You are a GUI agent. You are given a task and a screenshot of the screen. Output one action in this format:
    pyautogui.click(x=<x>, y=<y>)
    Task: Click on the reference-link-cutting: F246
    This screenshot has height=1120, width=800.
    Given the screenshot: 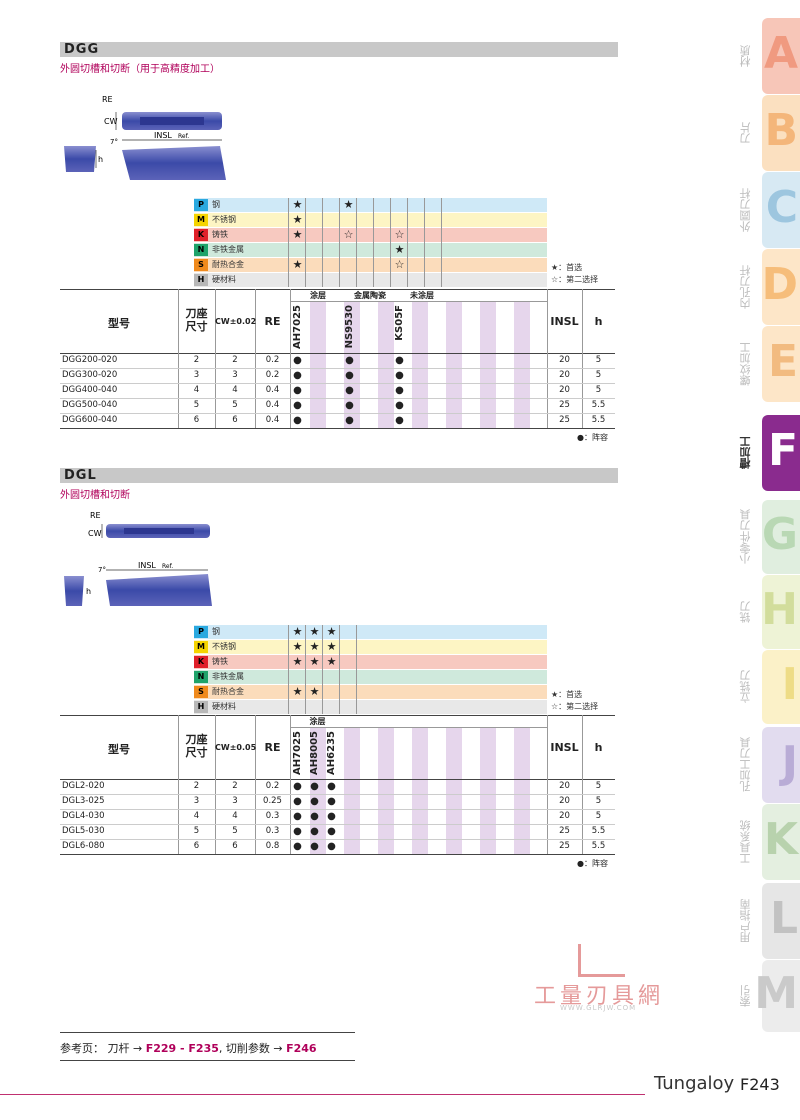 What is the action you would take?
    pyautogui.click(x=301, y=1048)
    